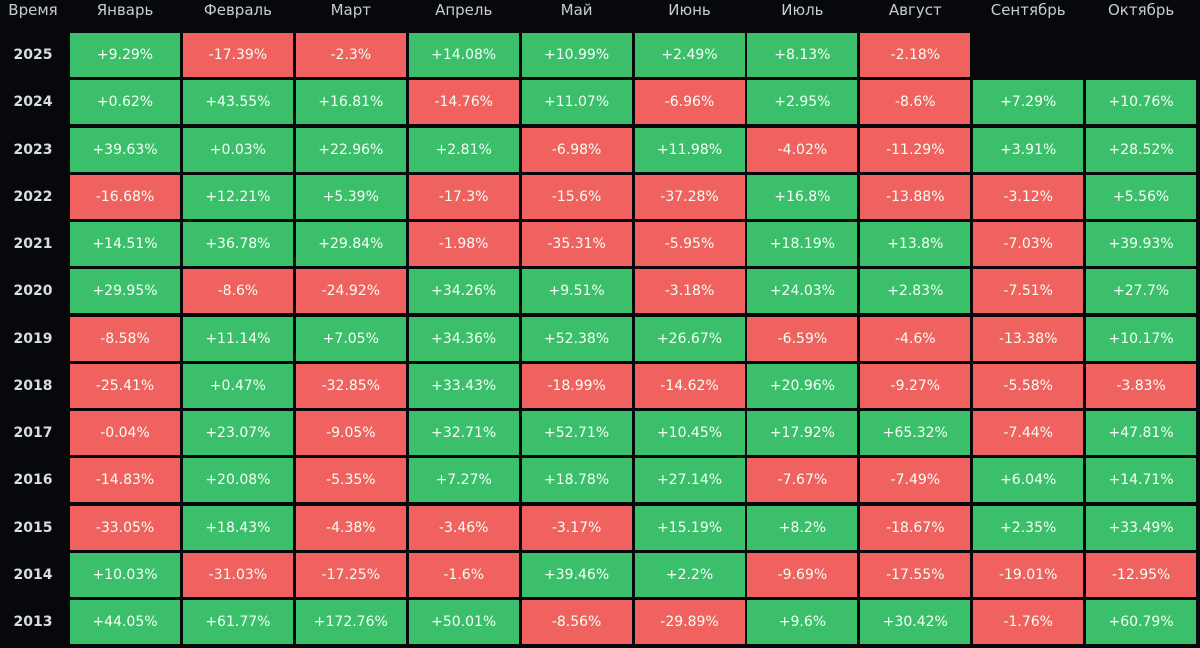  I want to click on heatmap-cell: -31.03%, so click(237, 574).